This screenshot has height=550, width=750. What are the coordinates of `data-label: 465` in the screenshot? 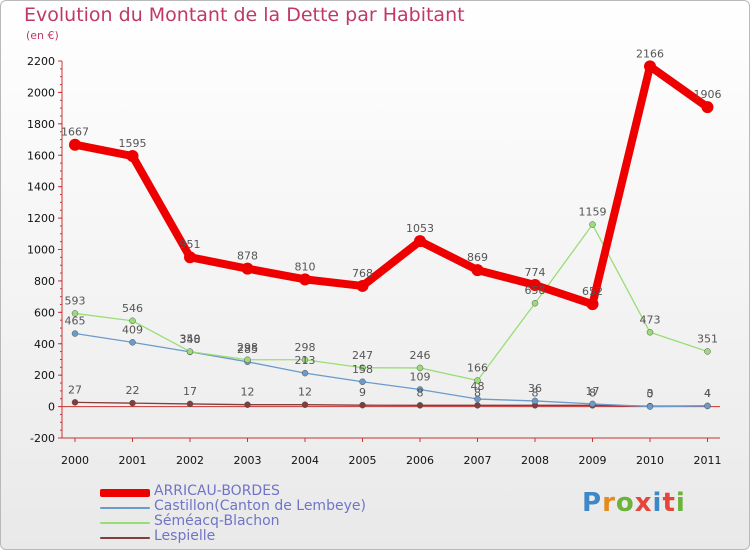 It's located at (75, 321).